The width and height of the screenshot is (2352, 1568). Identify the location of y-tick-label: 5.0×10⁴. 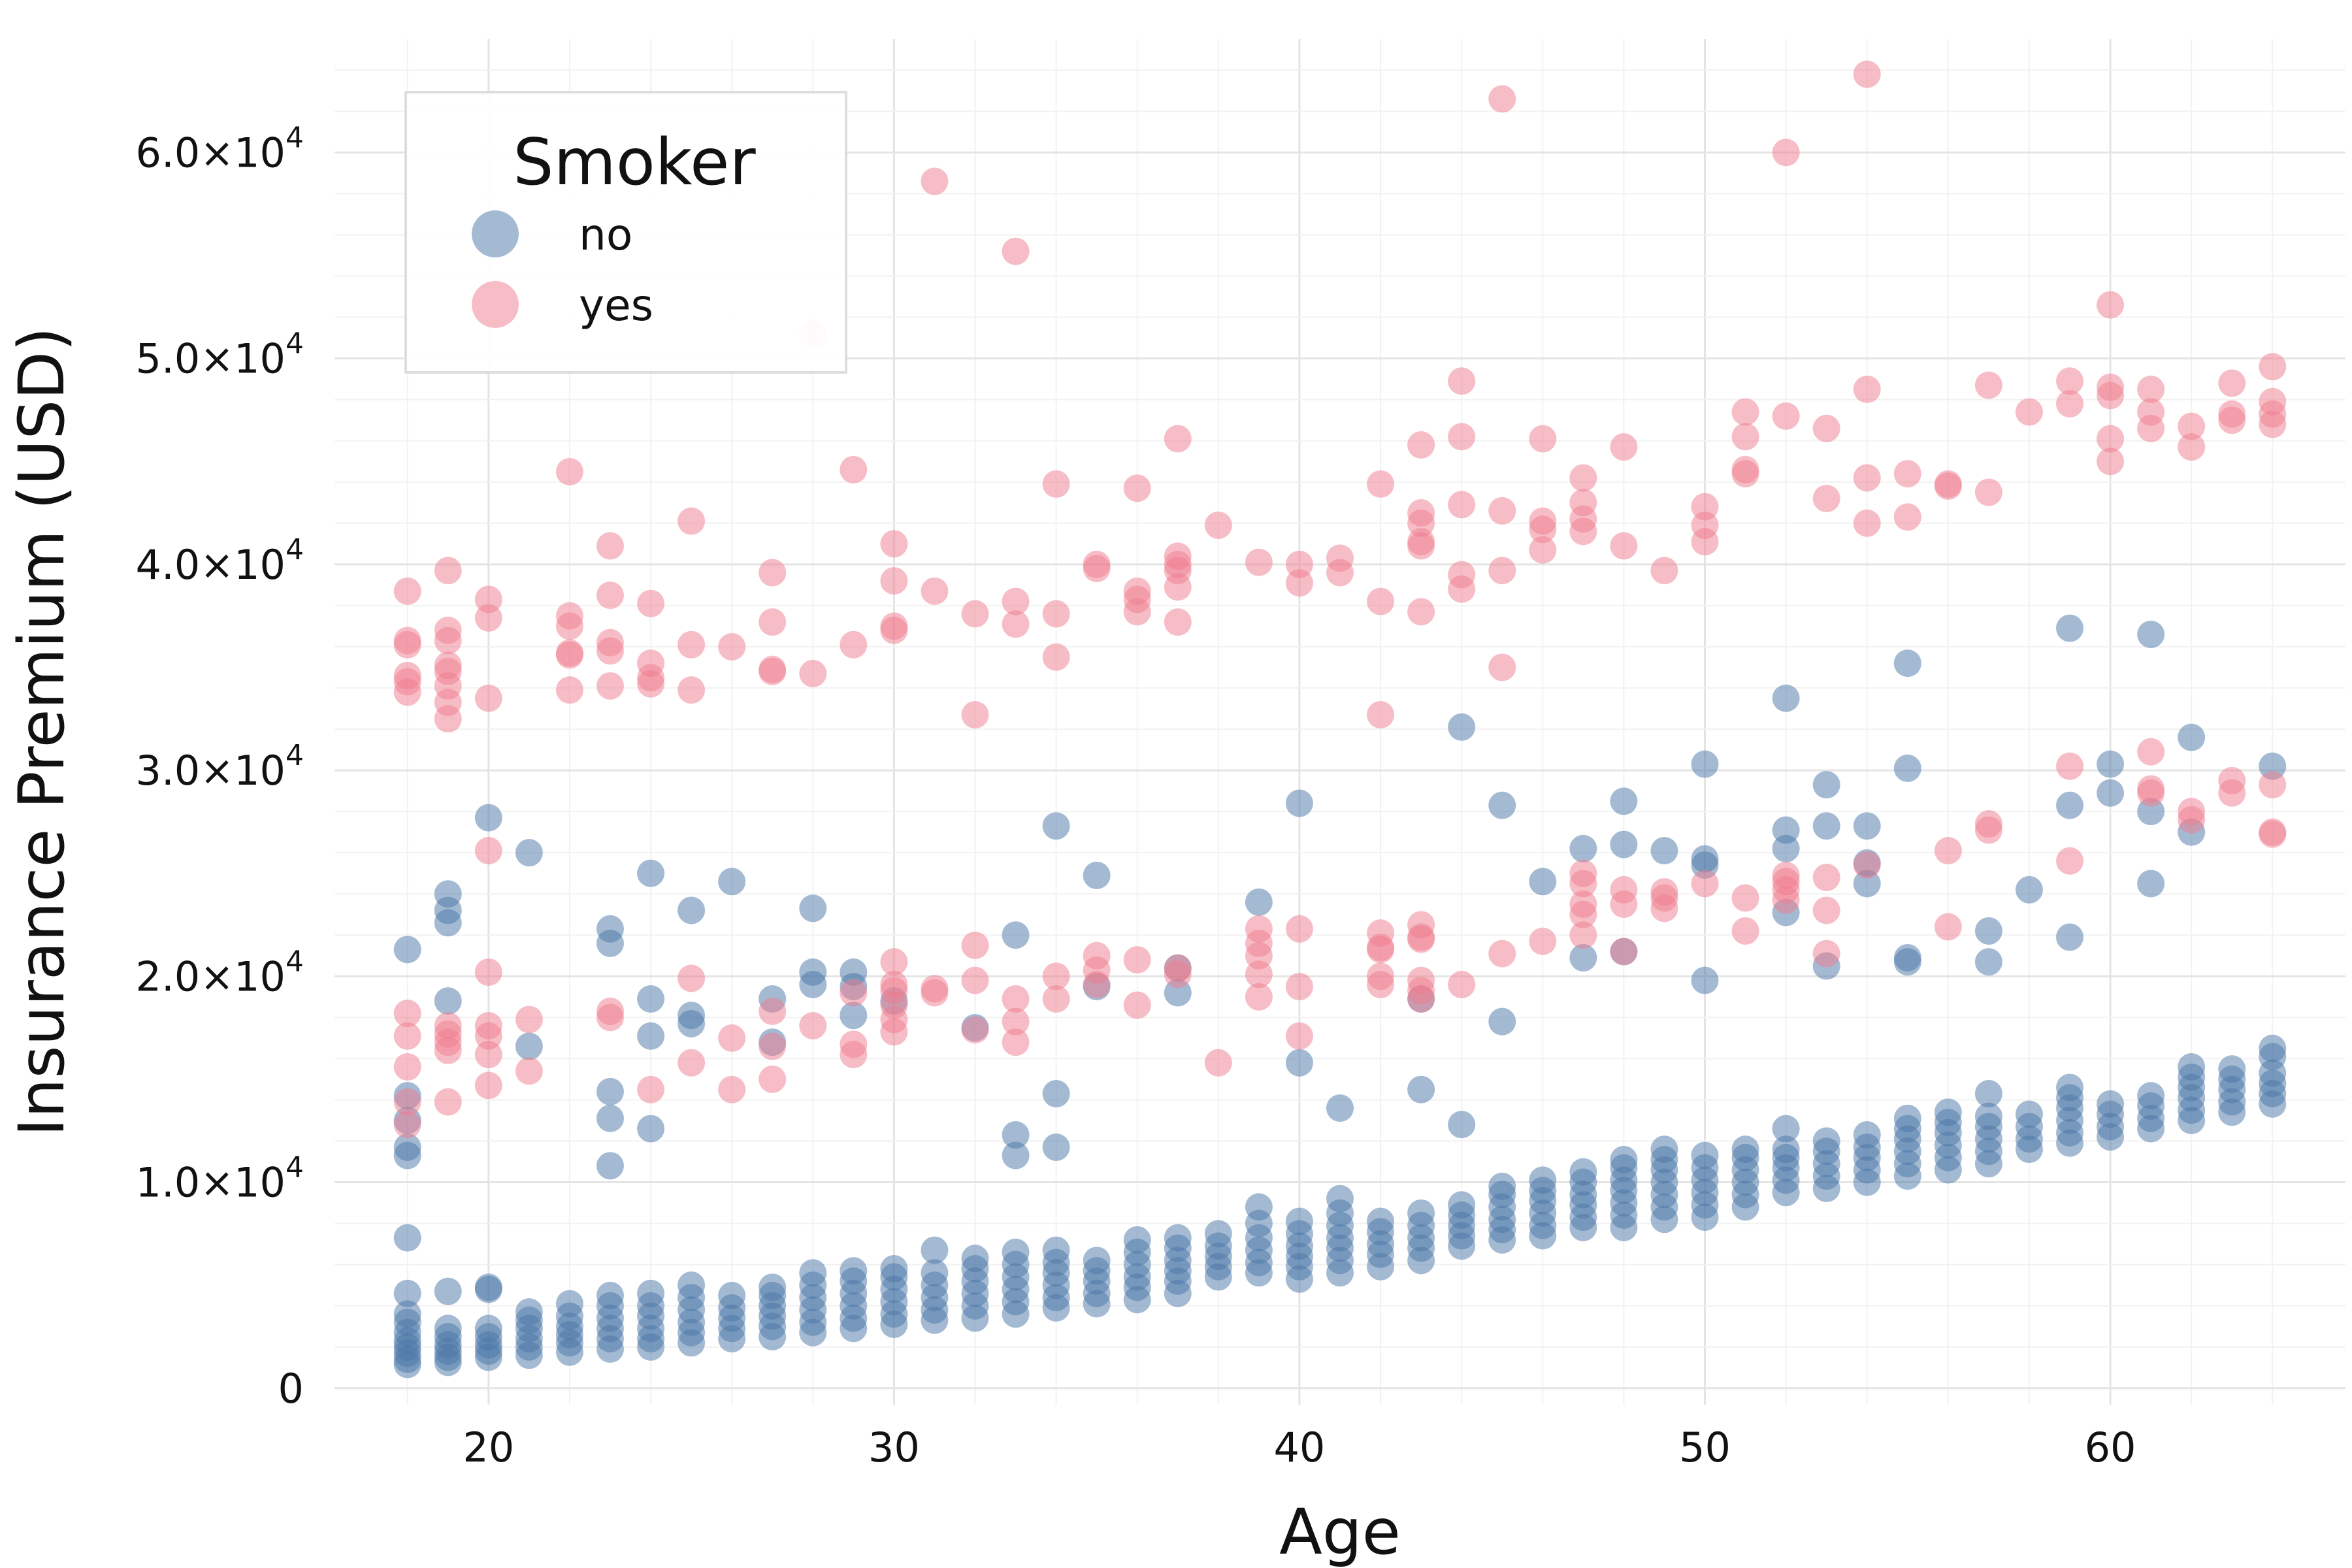
(220, 355).